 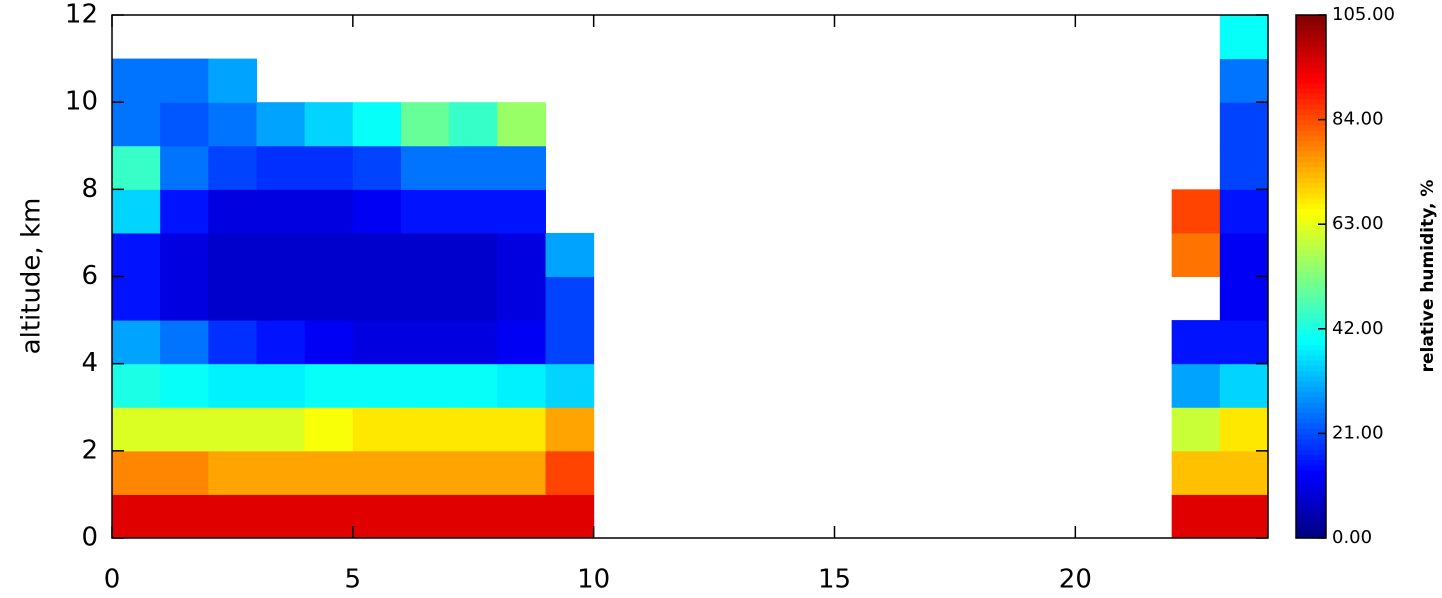 What do you see at coordinates (593, 580) in the screenshot?
I see `x-tick-label: 10` at bounding box center [593, 580].